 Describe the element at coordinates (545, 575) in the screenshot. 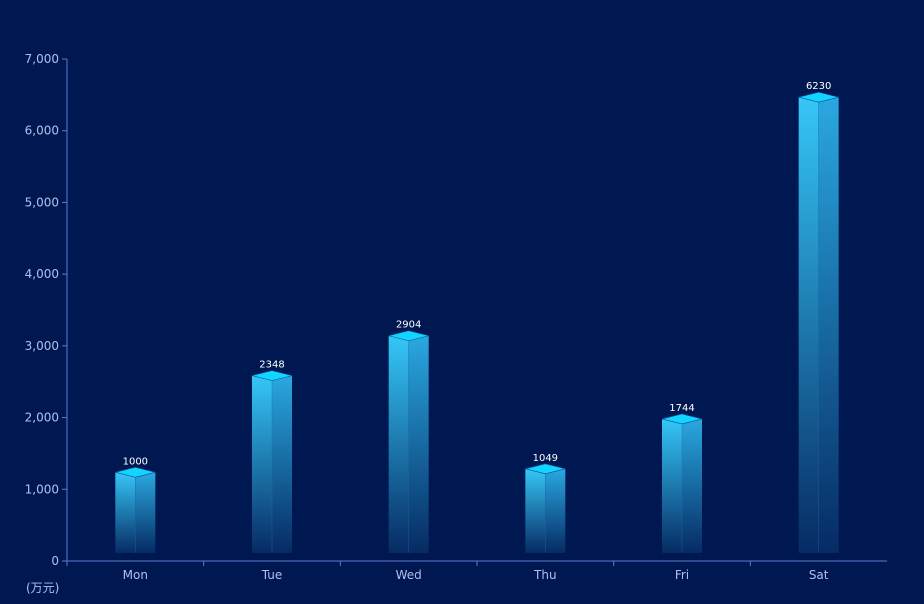

I see `x-tick-label: Thu` at that location.